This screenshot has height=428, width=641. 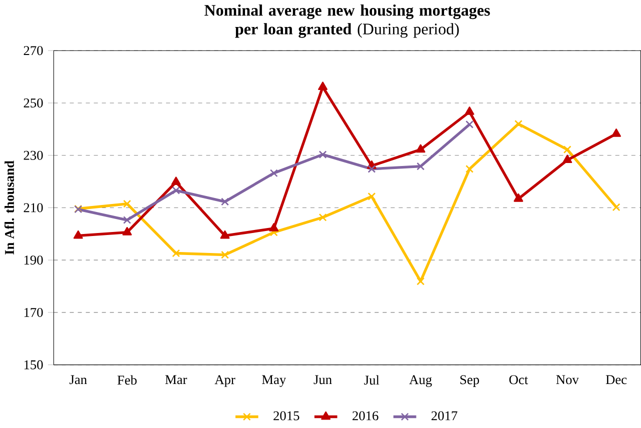 What do you see at coordinates (33, 103) in the screenshot?
I see `y-tick-label: 250` at bounding box center [33, 103].